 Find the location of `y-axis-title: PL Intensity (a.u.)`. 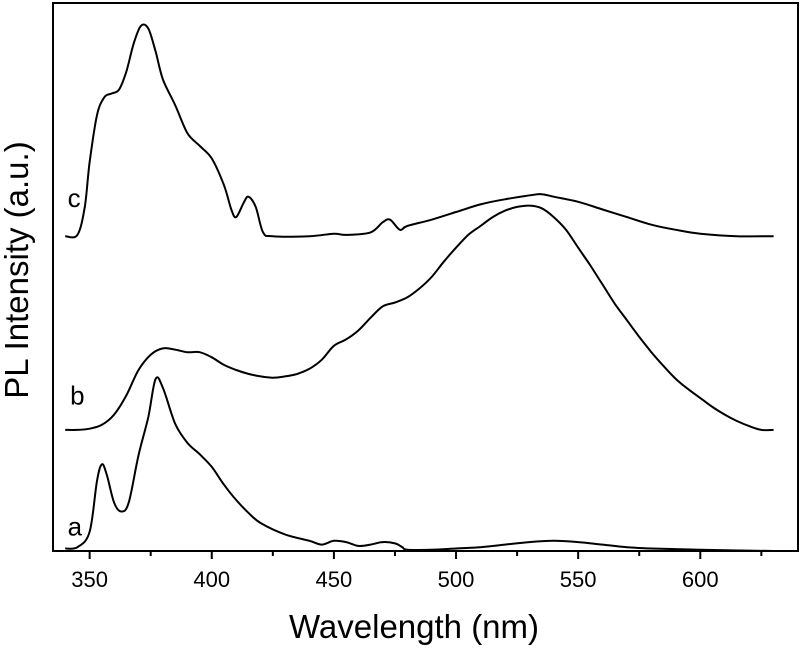

y-axis-title: PL Intensity (a.u.) is located at coordinates (17, 269).